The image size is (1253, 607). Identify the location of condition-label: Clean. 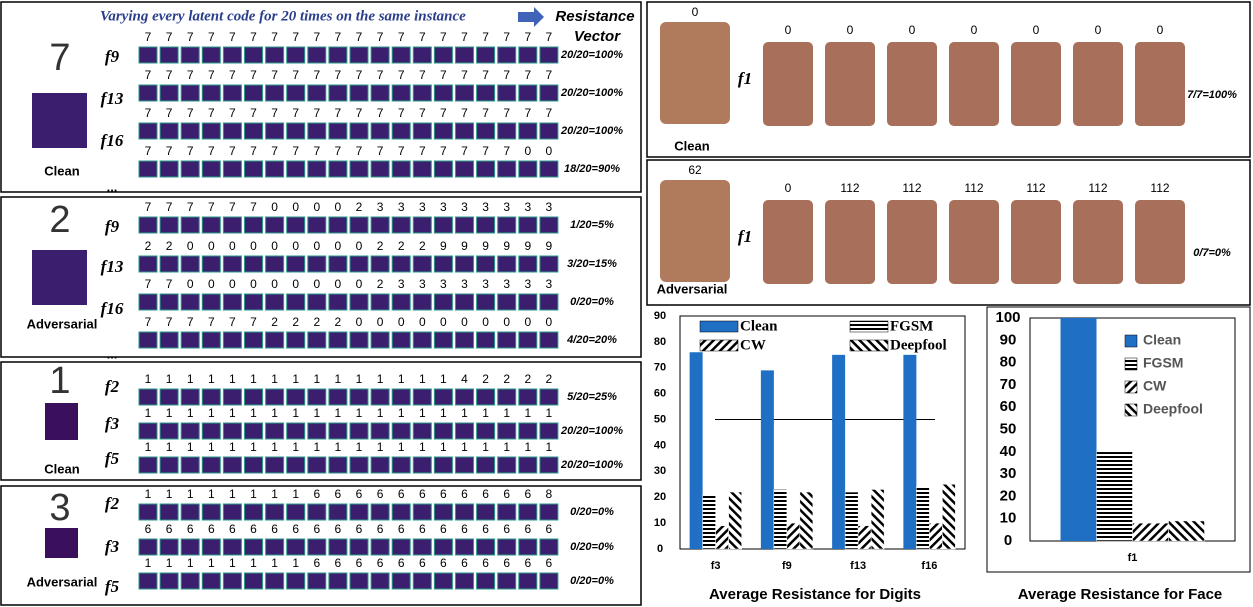
(61, 468).